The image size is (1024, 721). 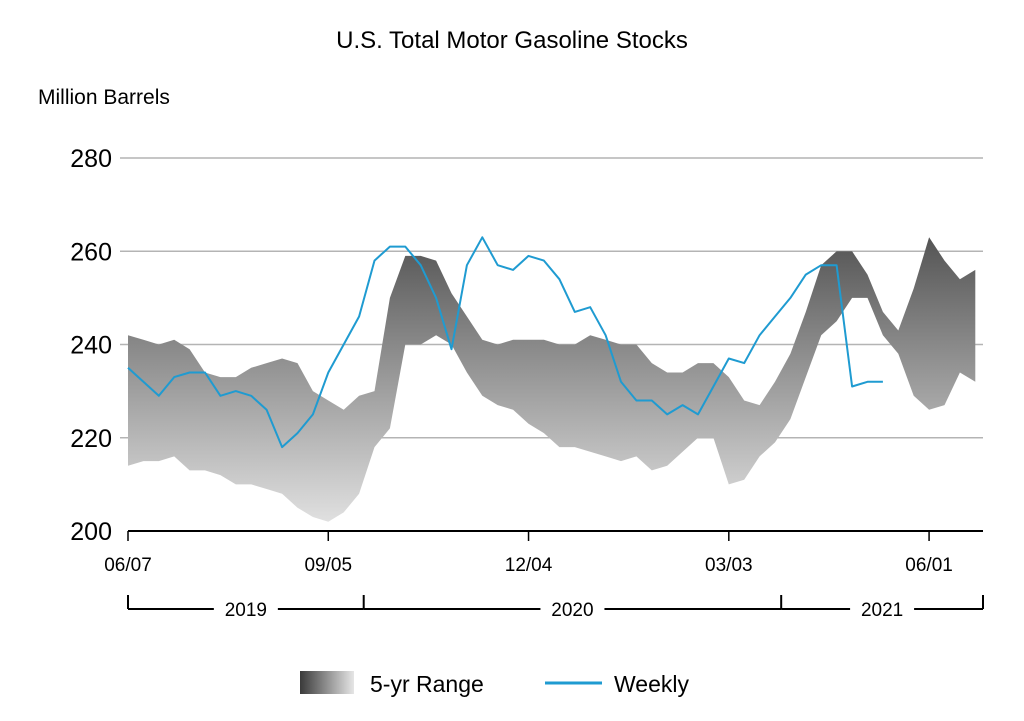 I want to click on year-label-2019: 2019, so click(x=246, y=610).